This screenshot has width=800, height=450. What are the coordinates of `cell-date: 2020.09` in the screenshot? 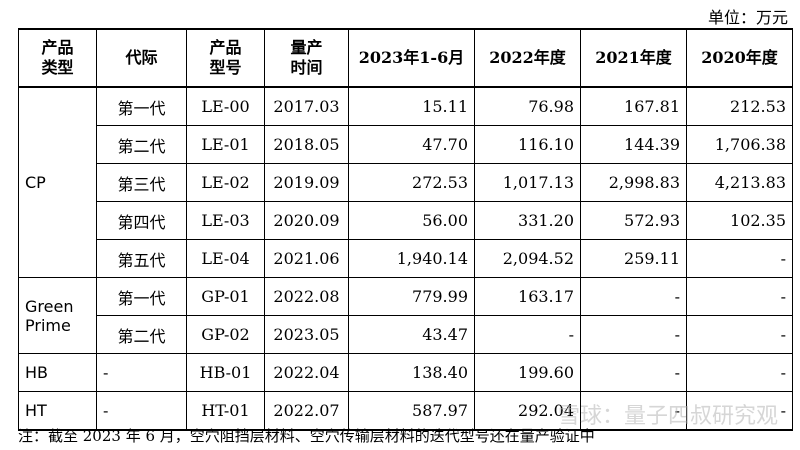 It's located at (306, 220).